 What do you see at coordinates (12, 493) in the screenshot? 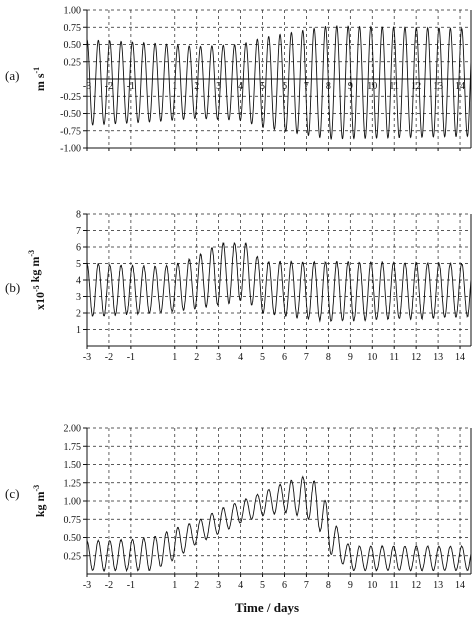
I see `panel-label: (c)` at bounding box center [12, 493].